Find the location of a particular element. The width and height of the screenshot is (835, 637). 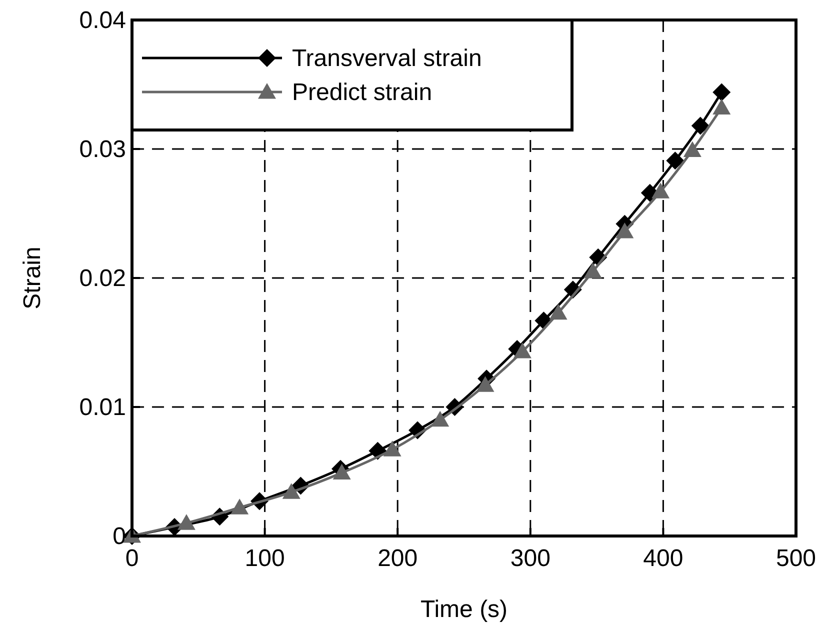

x-tick-label: 300 is located at coordinates (530, 558).